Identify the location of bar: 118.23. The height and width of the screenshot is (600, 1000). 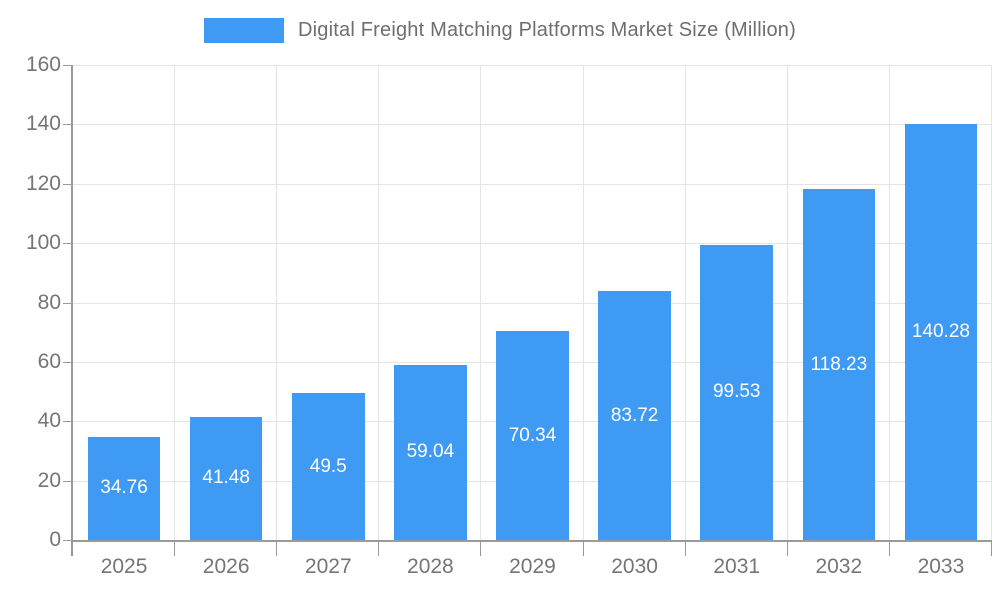
(839, 364).